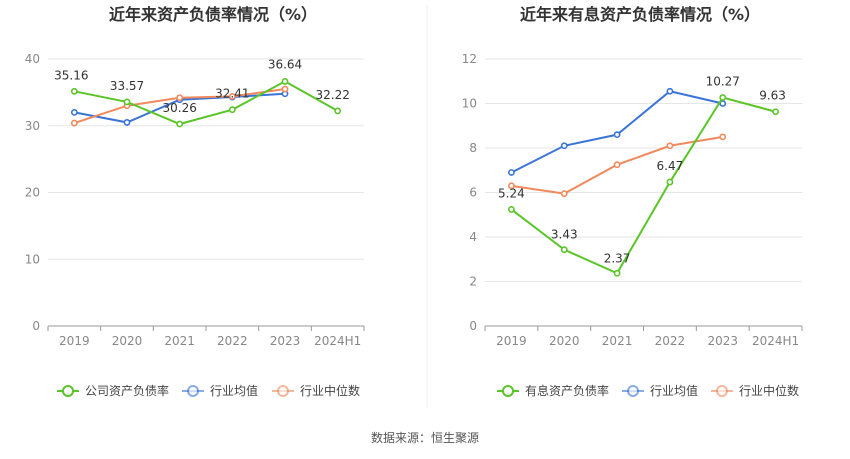  What do you see at coordinates (424, 438) in the screenshot?
I see `data-source-note: 数据来源：恒生聚源` at bounding box center [424, 438].